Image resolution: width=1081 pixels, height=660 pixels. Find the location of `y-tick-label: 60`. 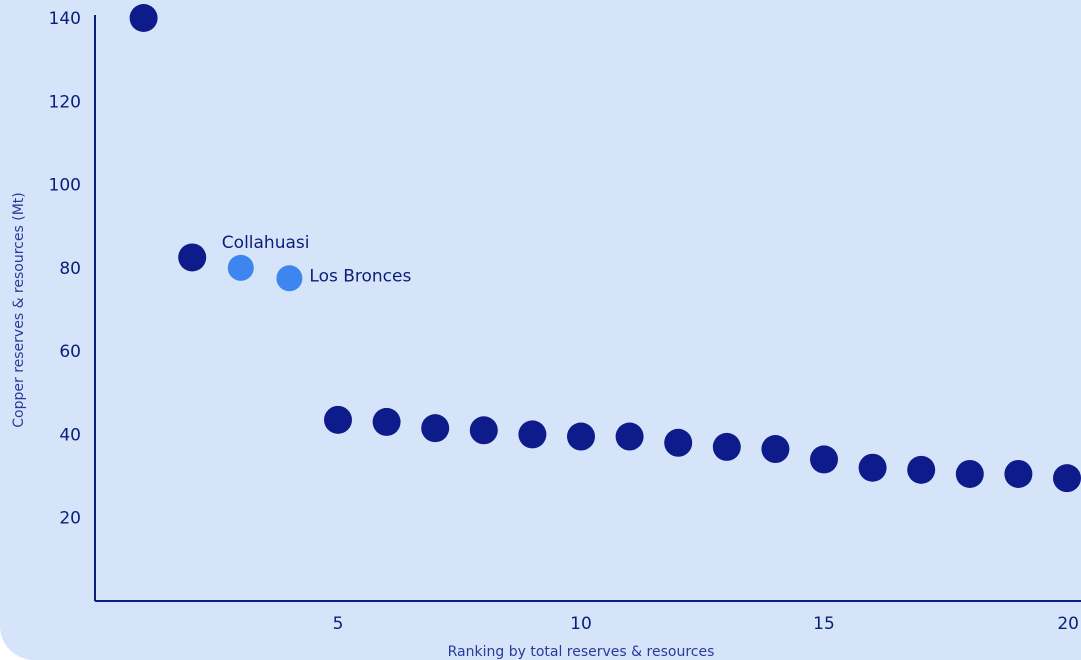

y-tick-label: 60 is located at coordinates (70, 352).